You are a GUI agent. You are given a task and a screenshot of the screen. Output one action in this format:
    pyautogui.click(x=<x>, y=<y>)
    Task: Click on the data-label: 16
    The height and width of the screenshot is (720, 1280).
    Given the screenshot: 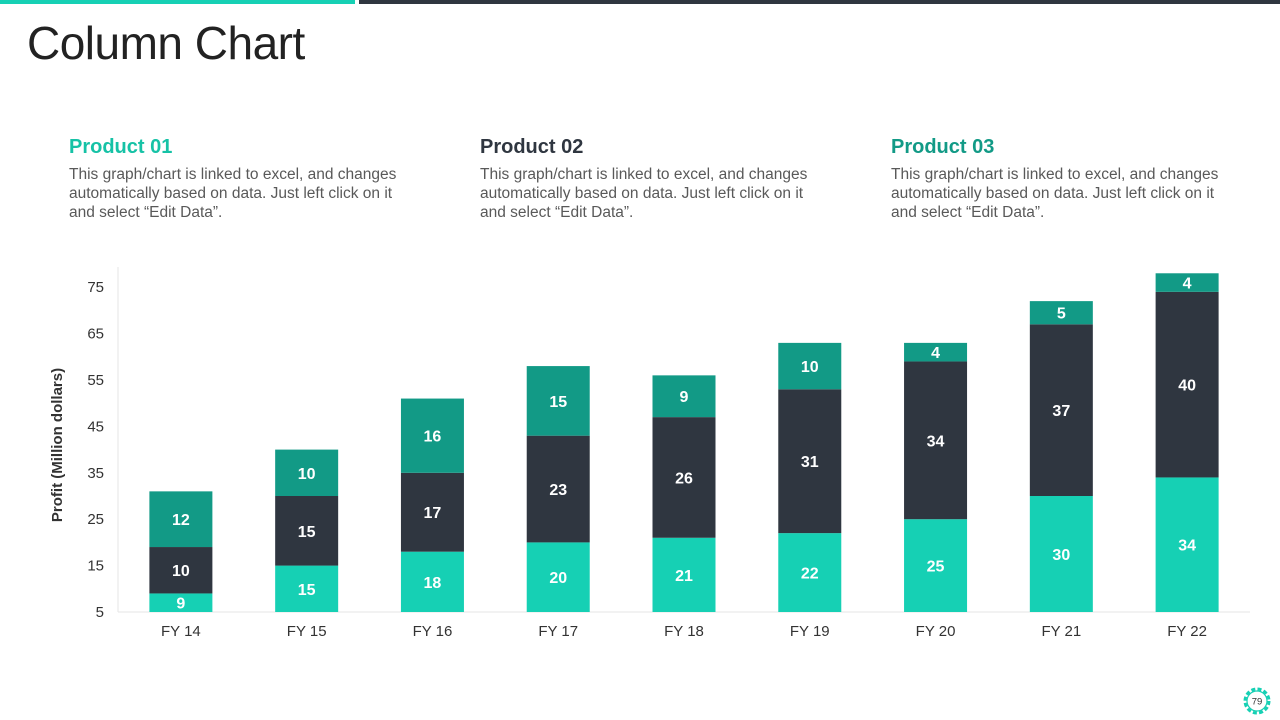 What is the action you would take?
    pyautogui.click(x=433, y=437)
    